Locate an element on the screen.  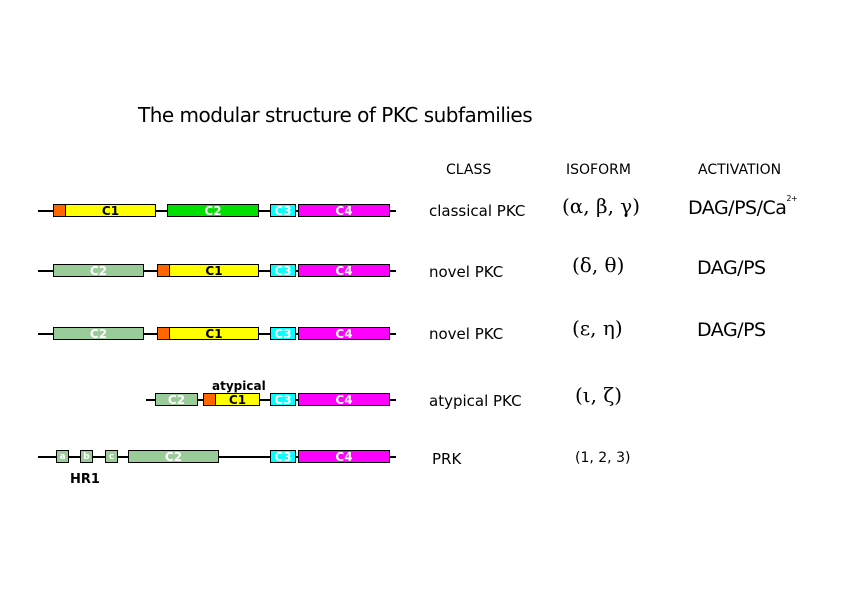
isoform-label: (α, β, γ) is located at coordinates (601, 206).